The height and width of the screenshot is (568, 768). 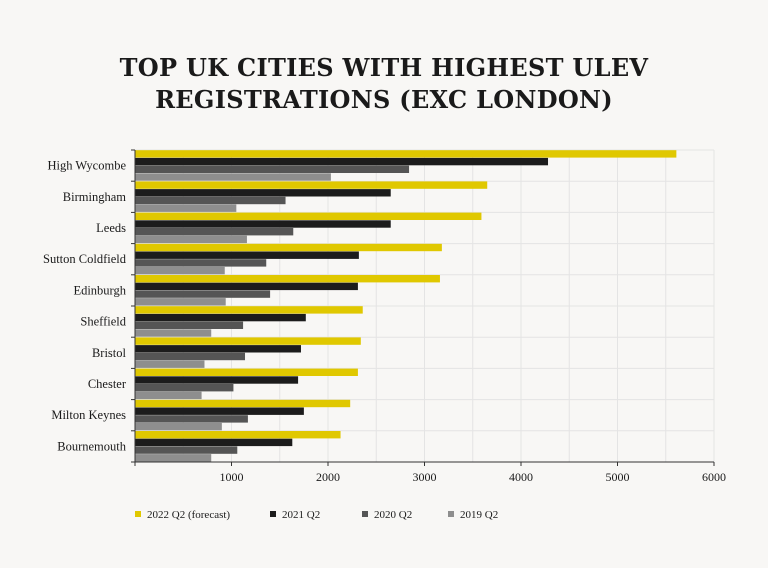 What do you see at coordinates (618, 477) in the screenshot?
I see `x-tick-label: 5000` at bounding box center [618, 477].